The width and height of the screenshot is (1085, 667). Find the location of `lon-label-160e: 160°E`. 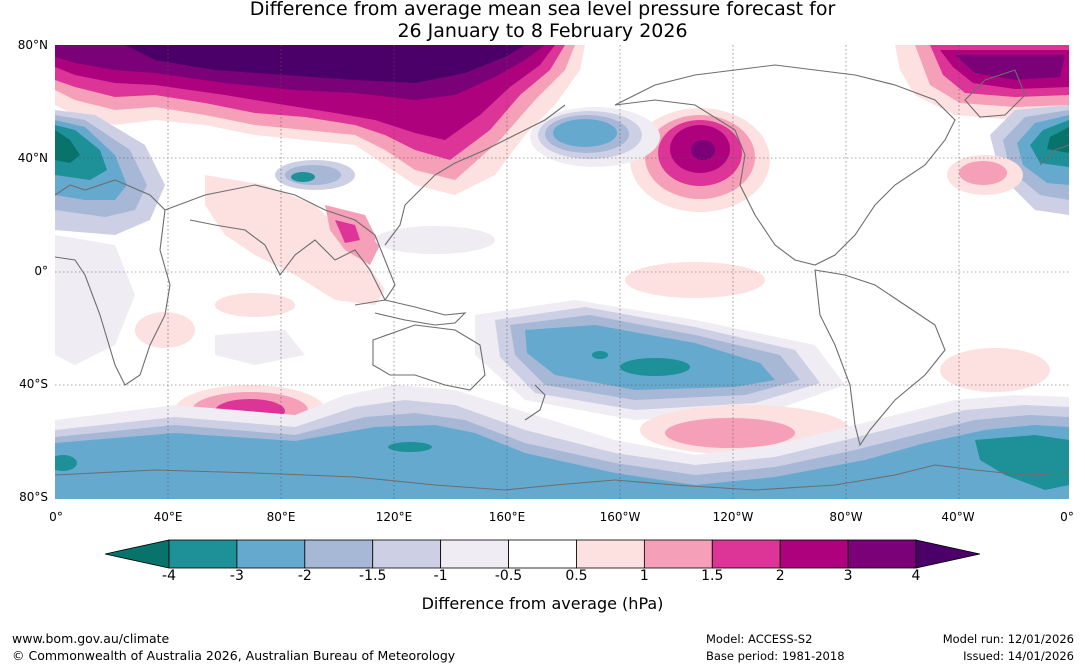

lon-label-160e: 160°E is located at coordinates (507, 517).